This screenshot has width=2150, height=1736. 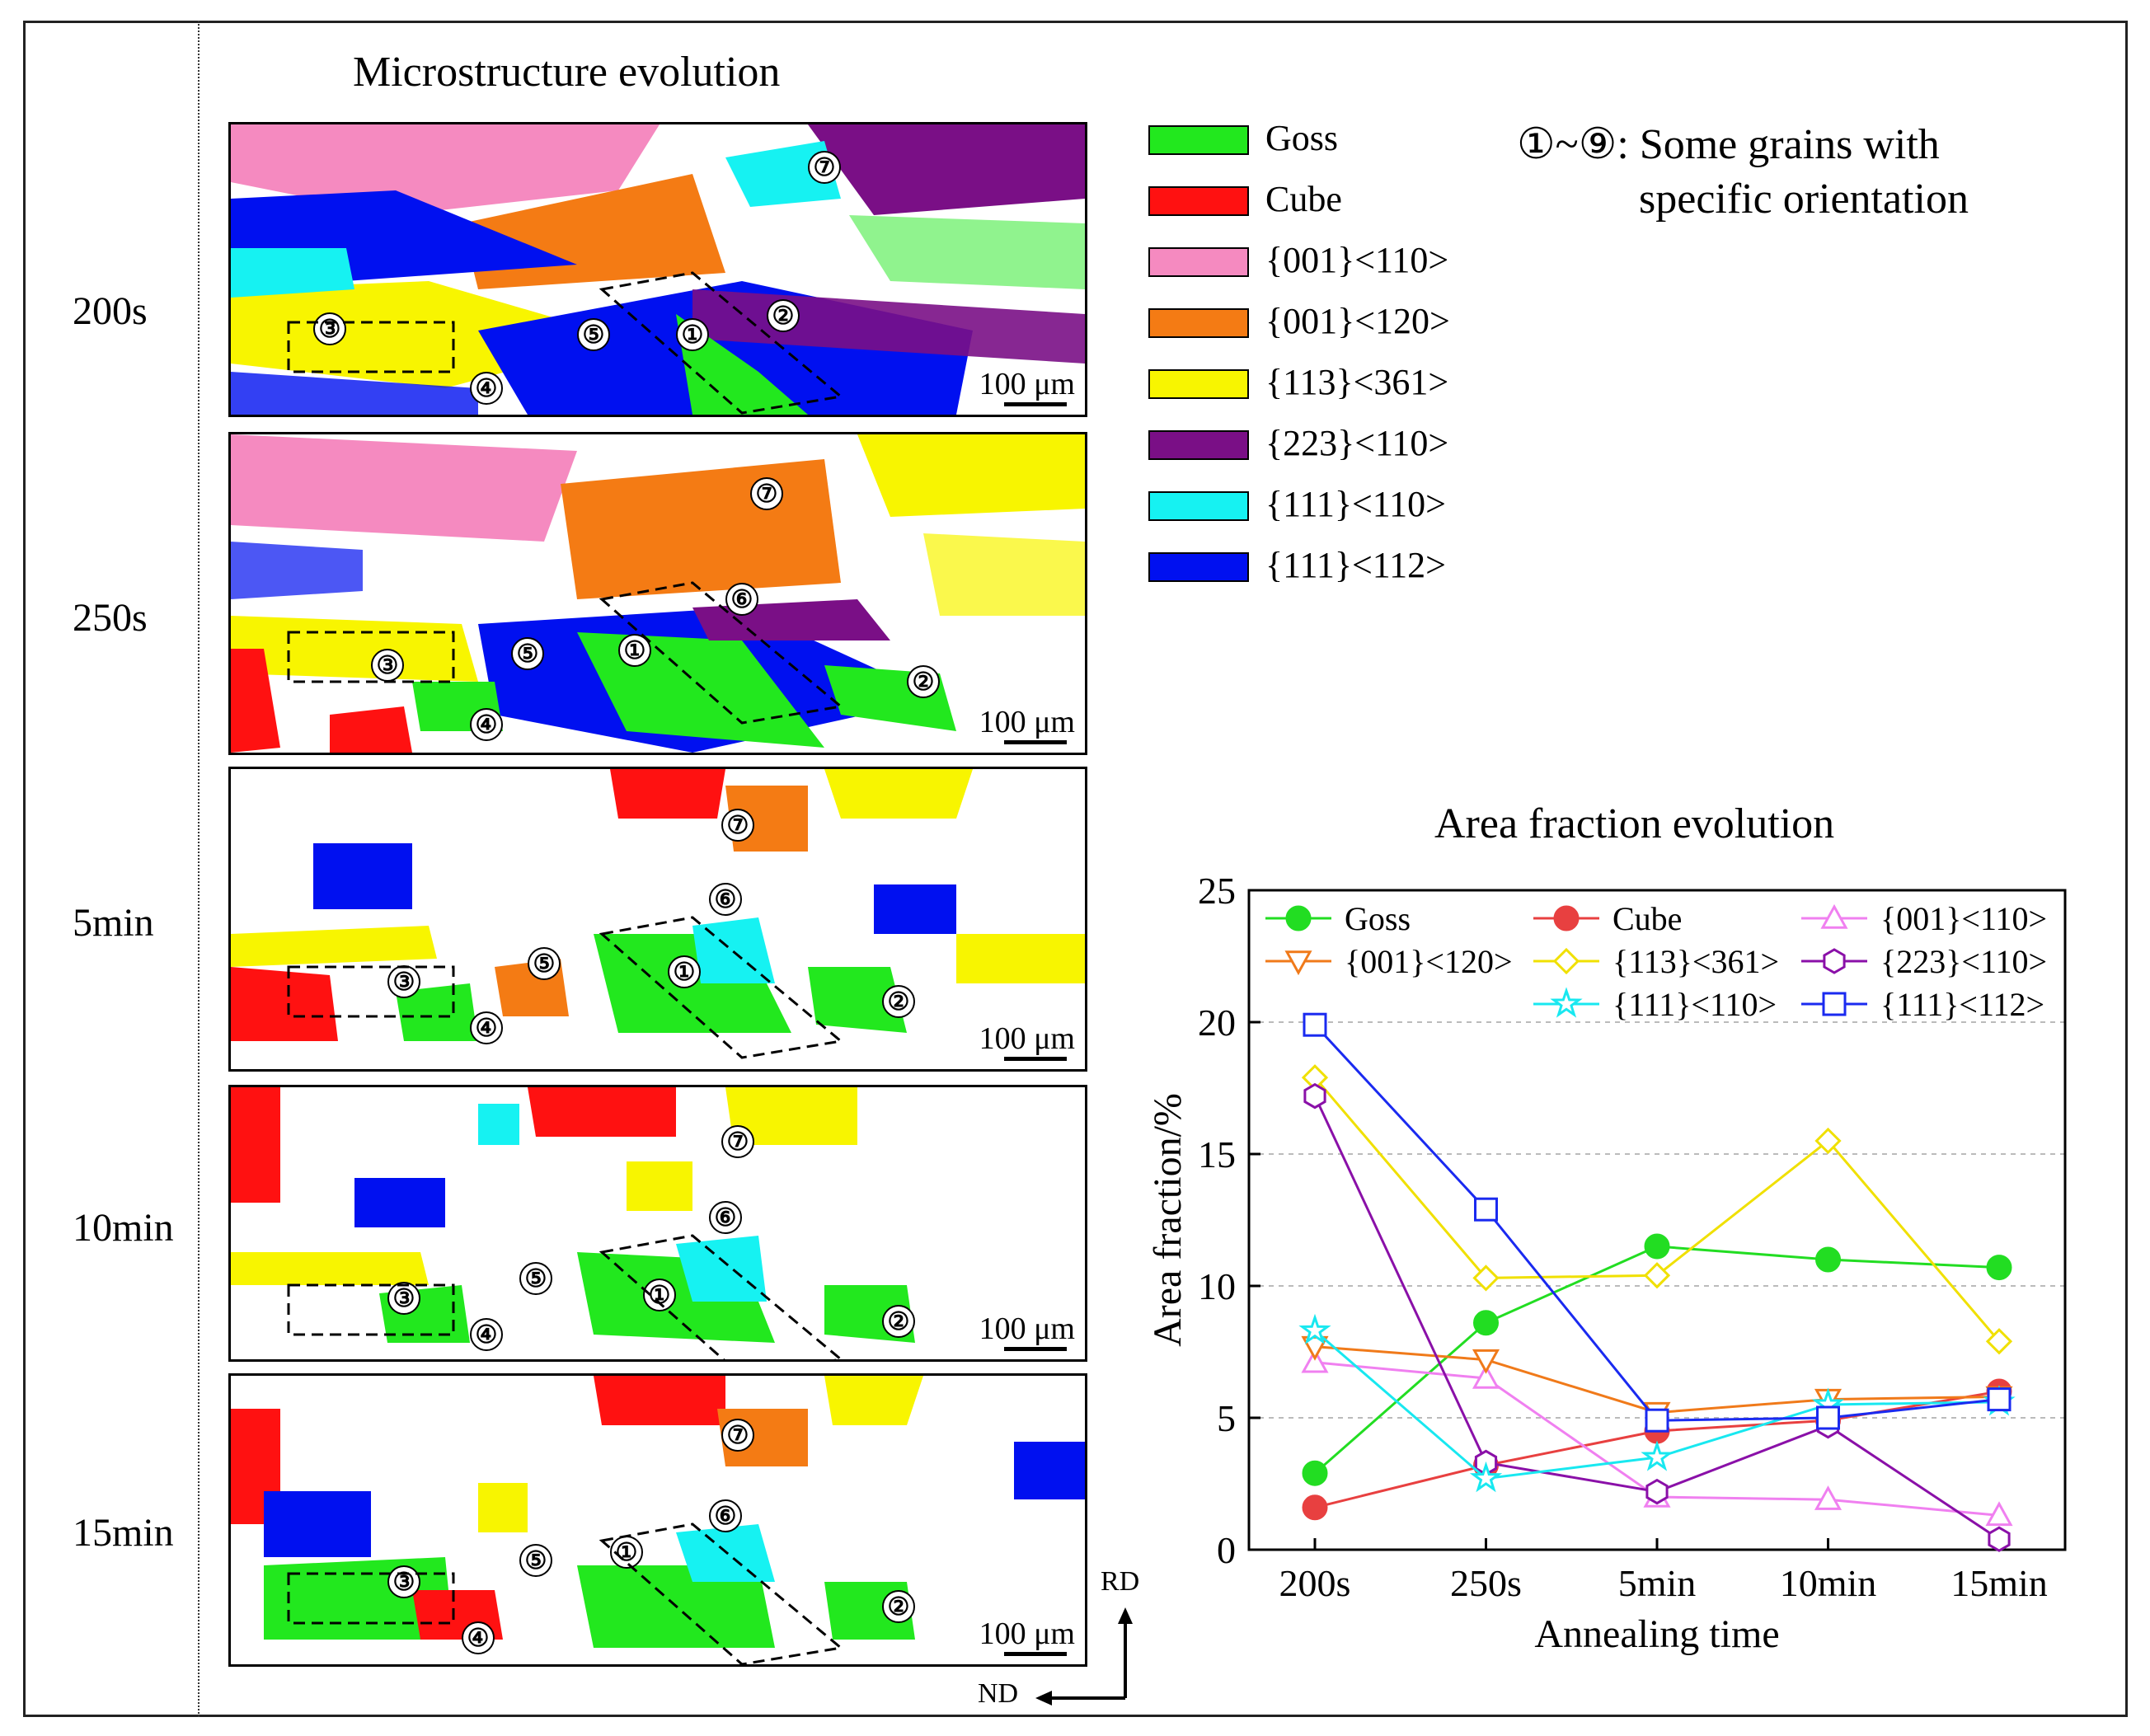 I want to click on legend-label: Goss, so click(x=1378, y=918).